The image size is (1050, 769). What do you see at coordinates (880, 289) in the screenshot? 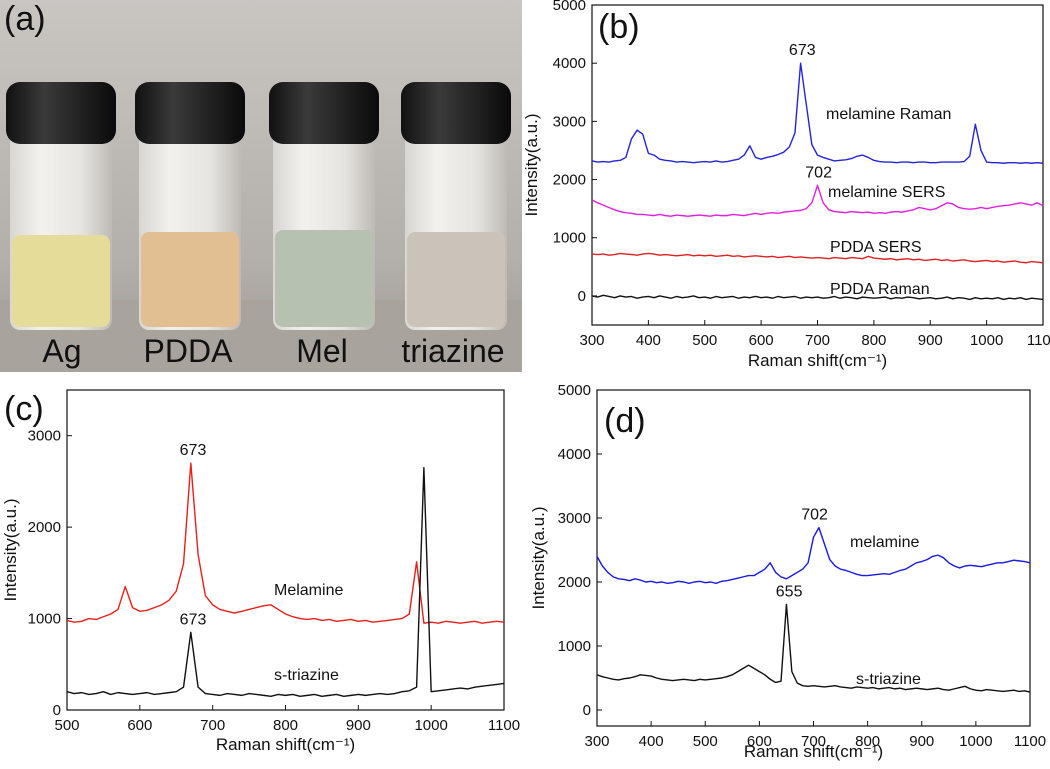
I see `series-label: PDDA Raman` at bounding box center [880, 289].